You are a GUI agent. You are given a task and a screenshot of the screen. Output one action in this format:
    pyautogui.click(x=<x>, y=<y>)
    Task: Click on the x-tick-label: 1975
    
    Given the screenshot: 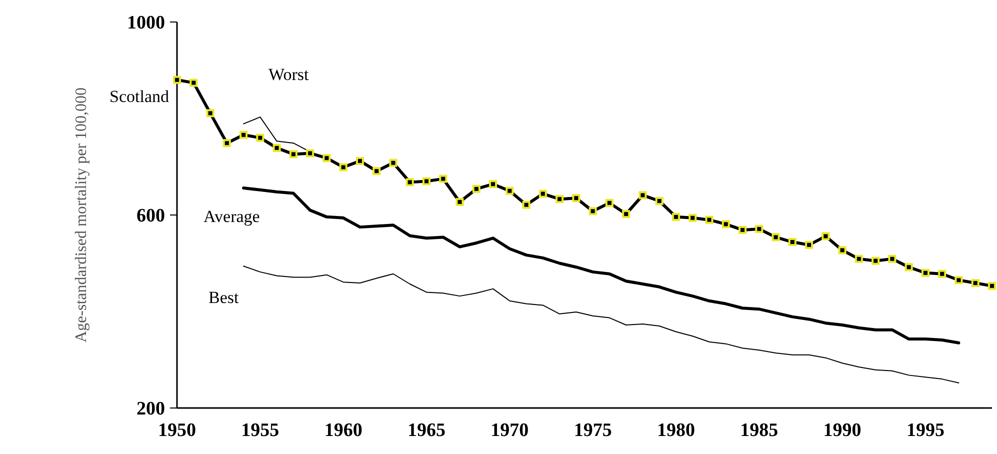 What is the action you would take?
    pyautogui.click(x=593, y=430)
    